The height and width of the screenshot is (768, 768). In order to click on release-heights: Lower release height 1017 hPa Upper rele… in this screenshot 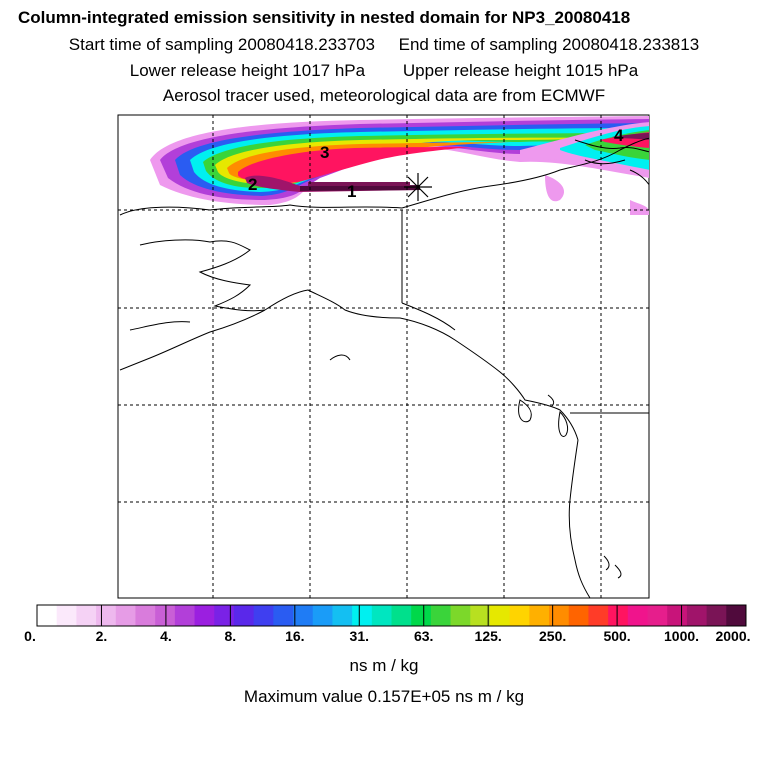, I will do `click(384, 70)`.